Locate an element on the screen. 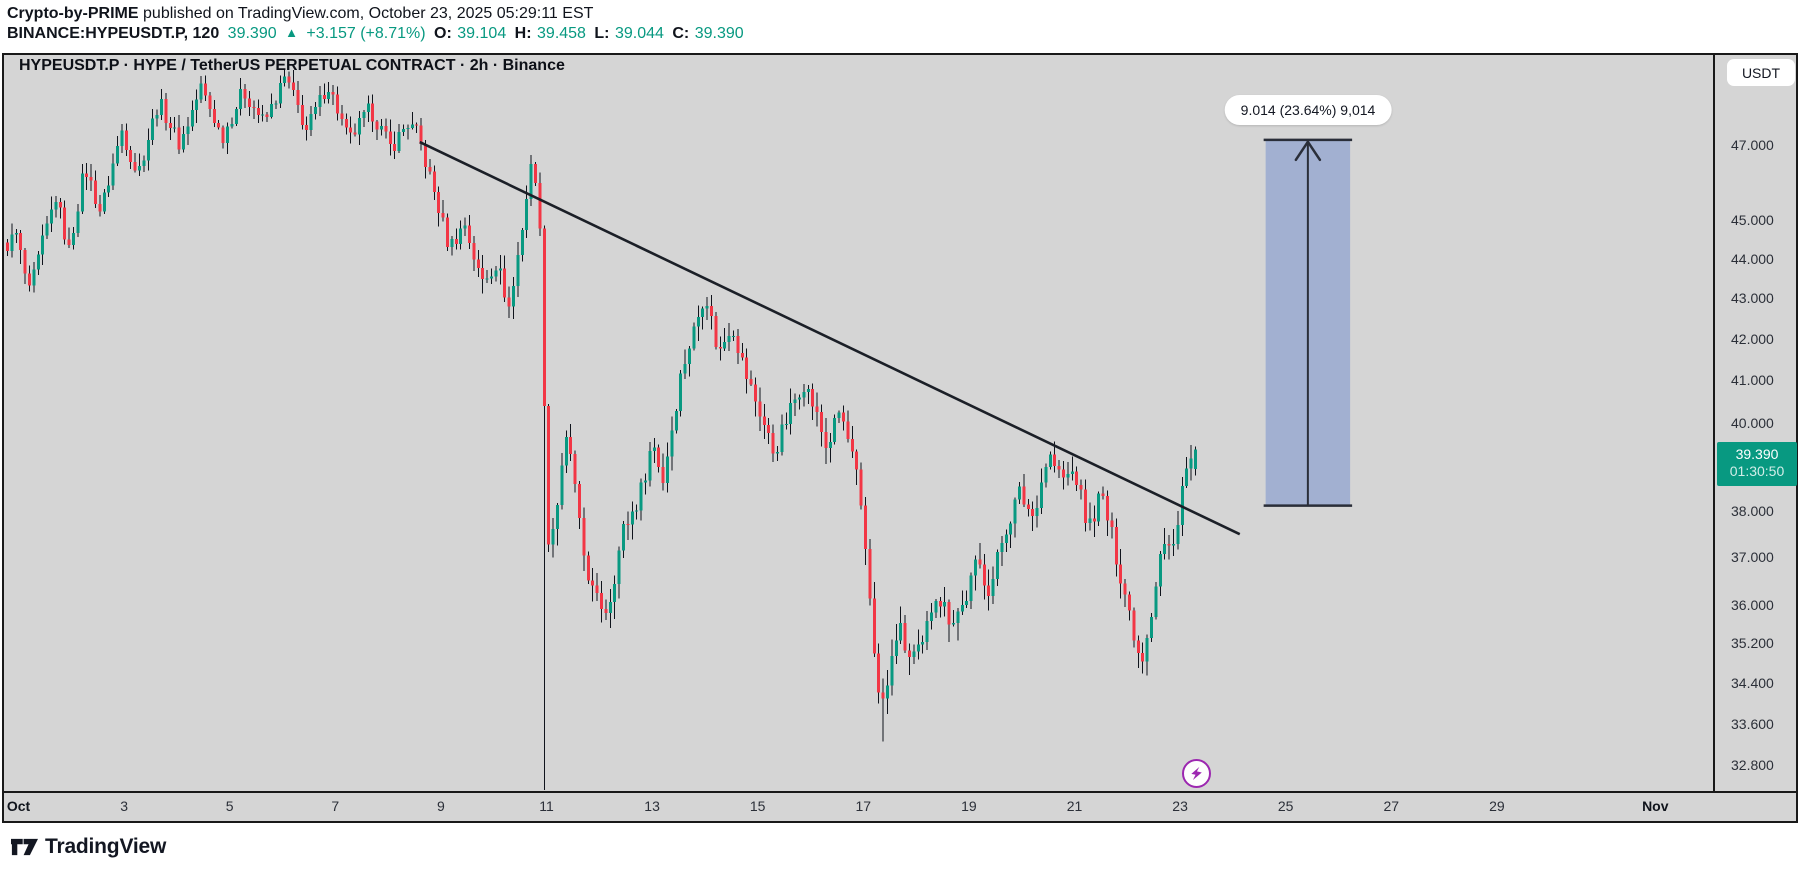  price-tick: 35.200 is located at coordinates (1752, 643).